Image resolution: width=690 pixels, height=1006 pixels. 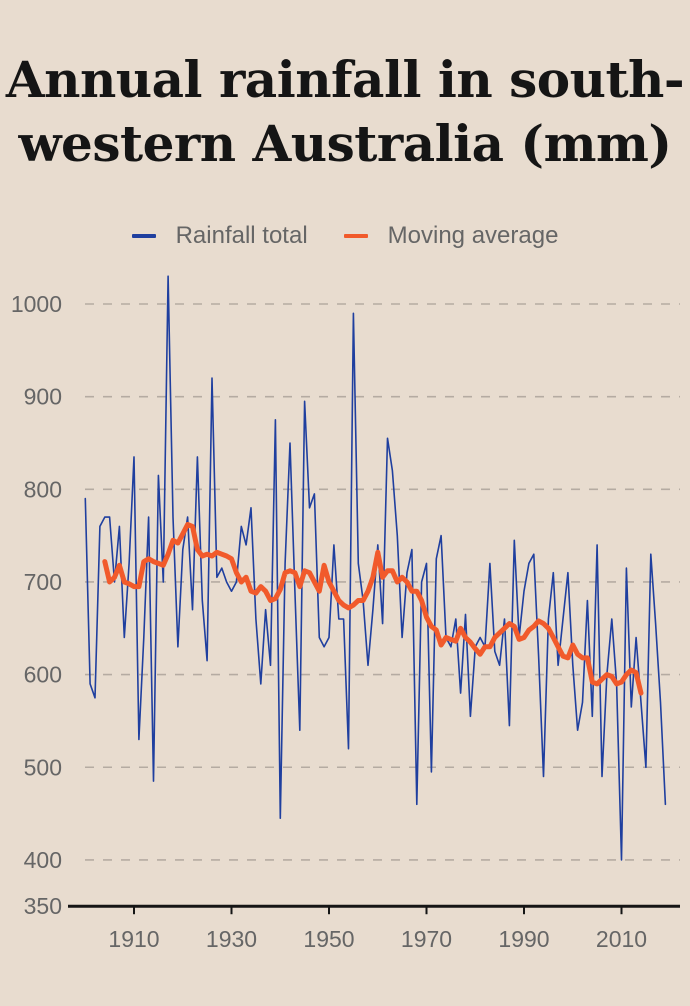 I want to click on y-tick-label-800: 800, so click(x=43, y=489).